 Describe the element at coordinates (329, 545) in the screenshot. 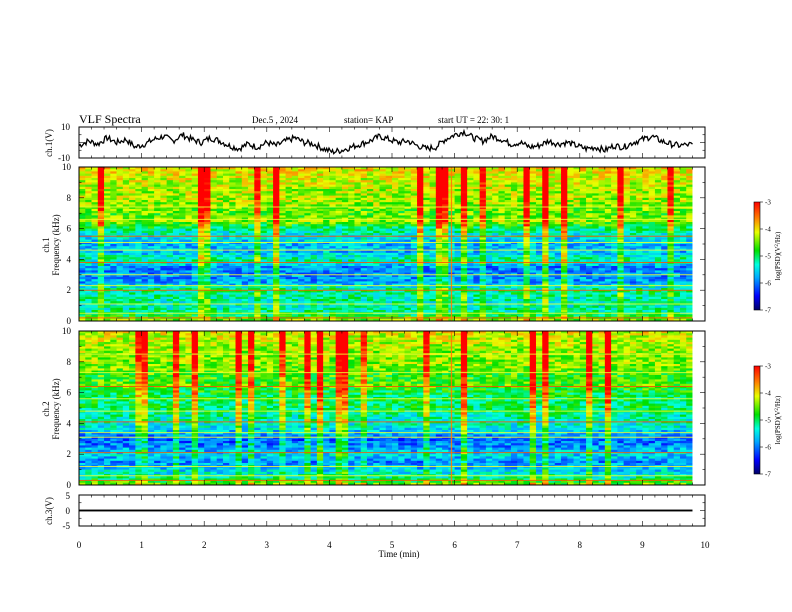

I see `xtick-label: 4` at that location.